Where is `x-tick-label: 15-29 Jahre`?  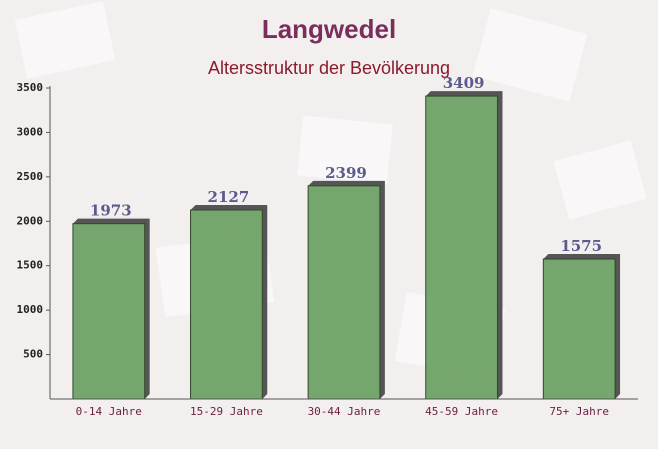
x-tick-label: 15-29 Jahre is located at coordinates (226, 411).